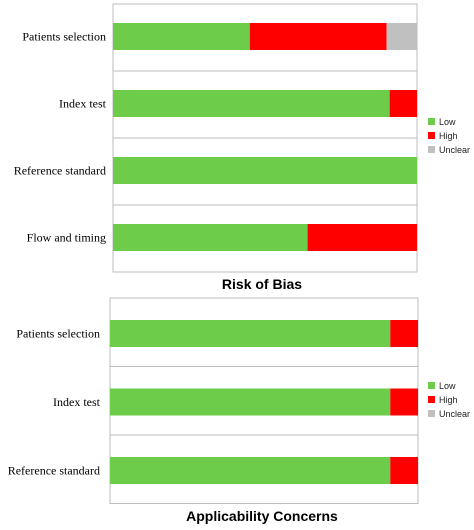 Image resolution: width=474 pixels, height=530 pixels. I want to click on bar-segment-unclear, so click(401, 36).